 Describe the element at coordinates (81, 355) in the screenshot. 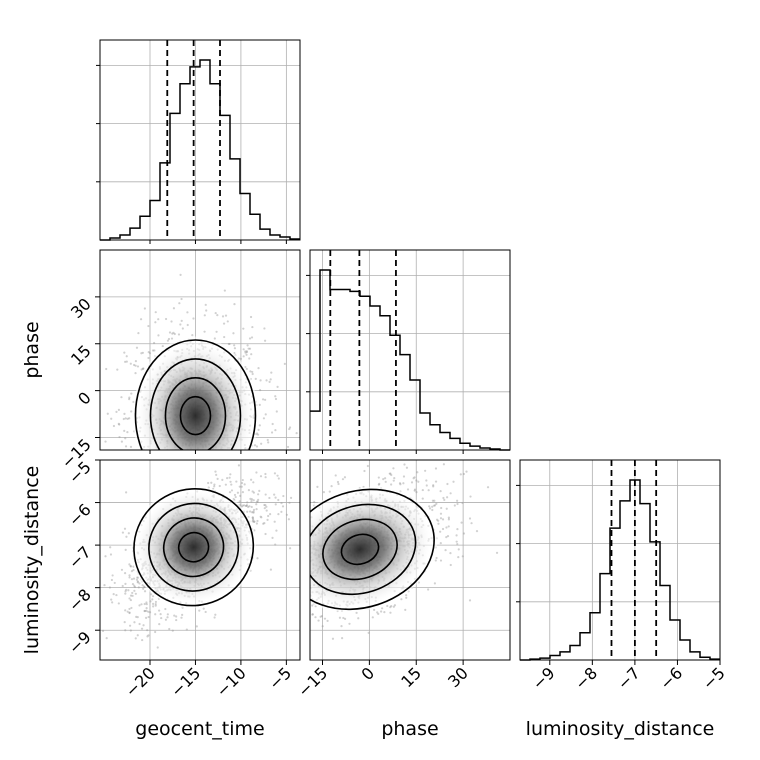

I see `y-tick-label: 15` at that location.